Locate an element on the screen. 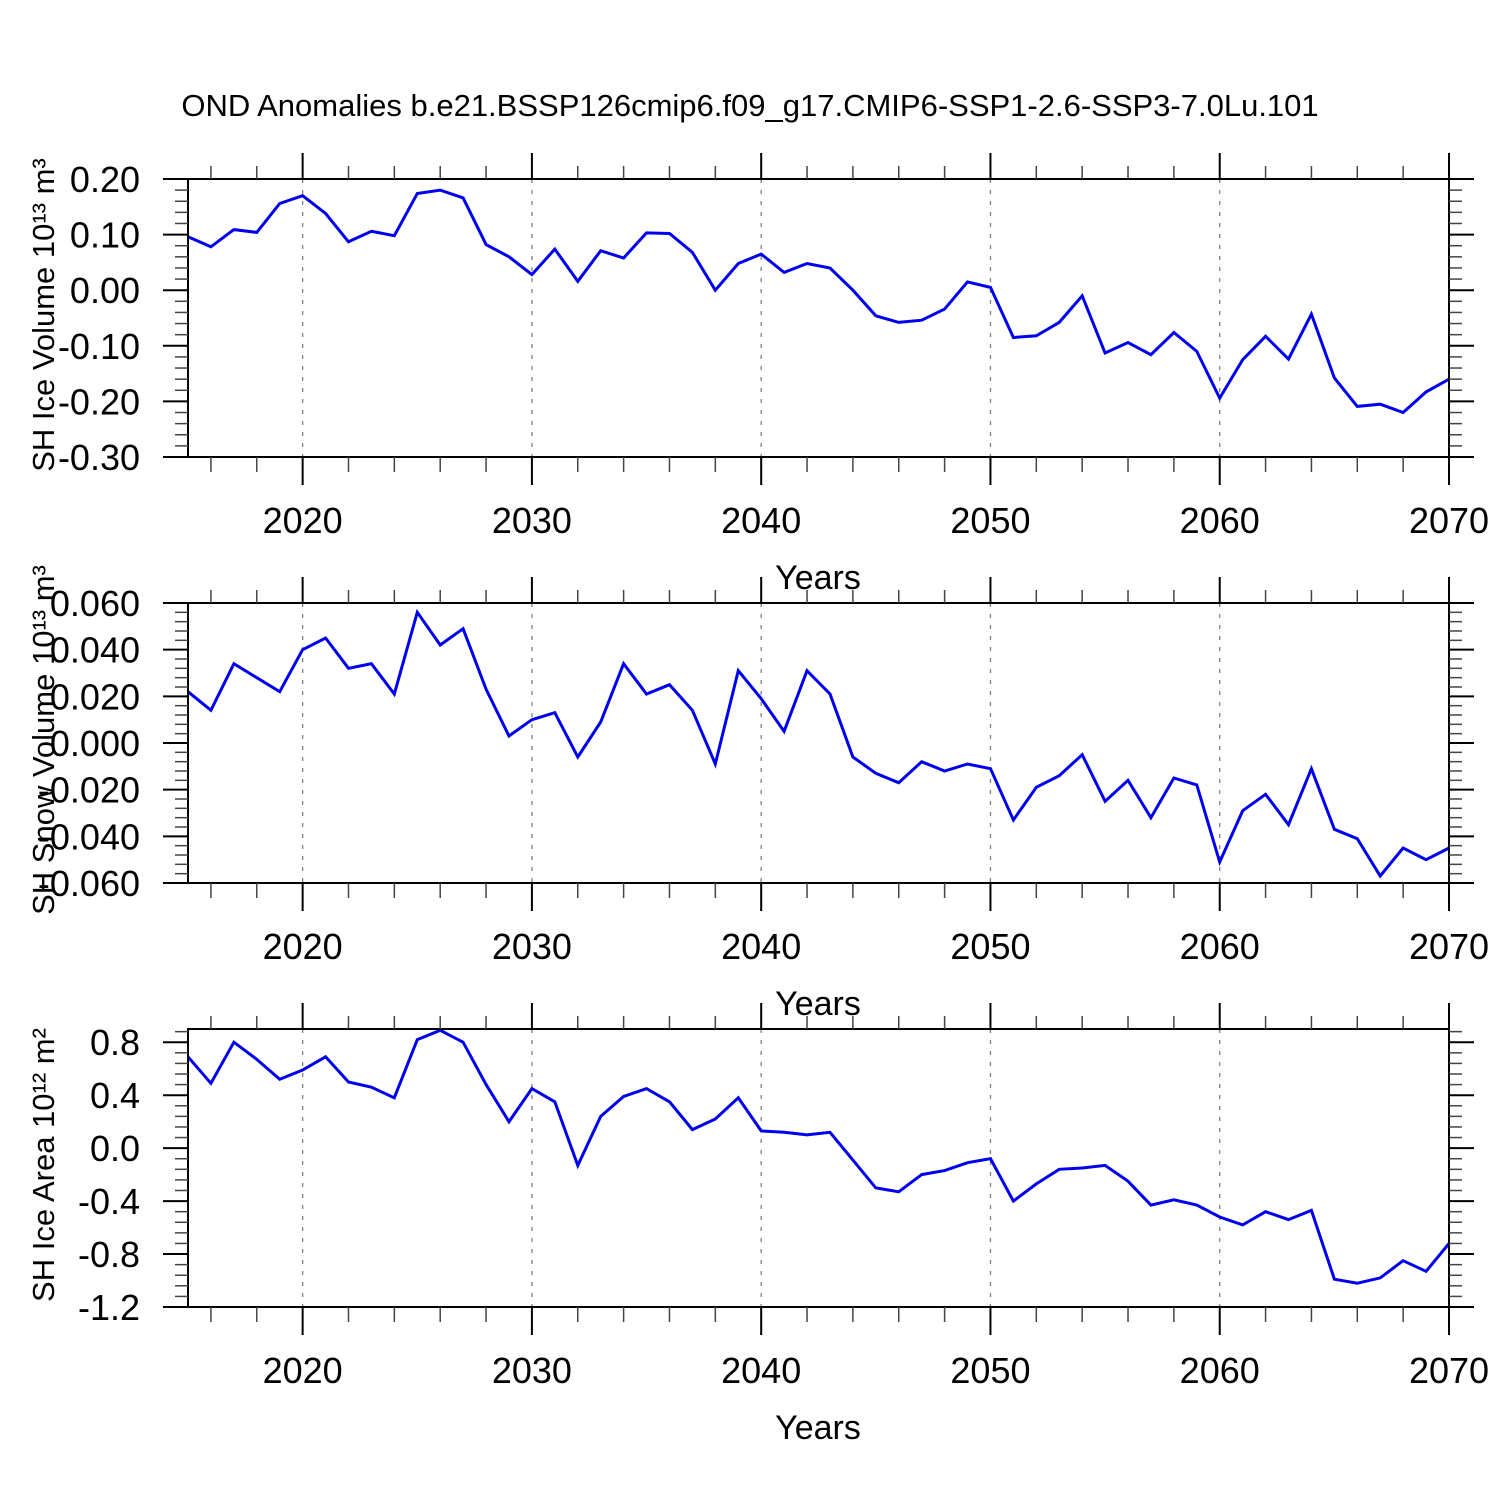  y-axis-title-text: SH Snow Volume 10¹³ m³ is located at coordinates (43, 740).